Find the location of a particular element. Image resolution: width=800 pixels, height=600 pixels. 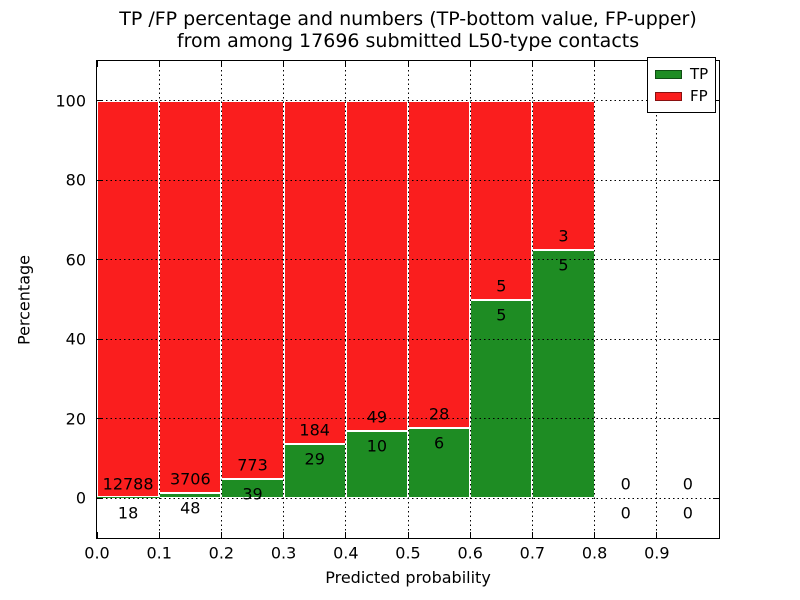

fp-count-label: 773 is located at coordinates (252, 465).